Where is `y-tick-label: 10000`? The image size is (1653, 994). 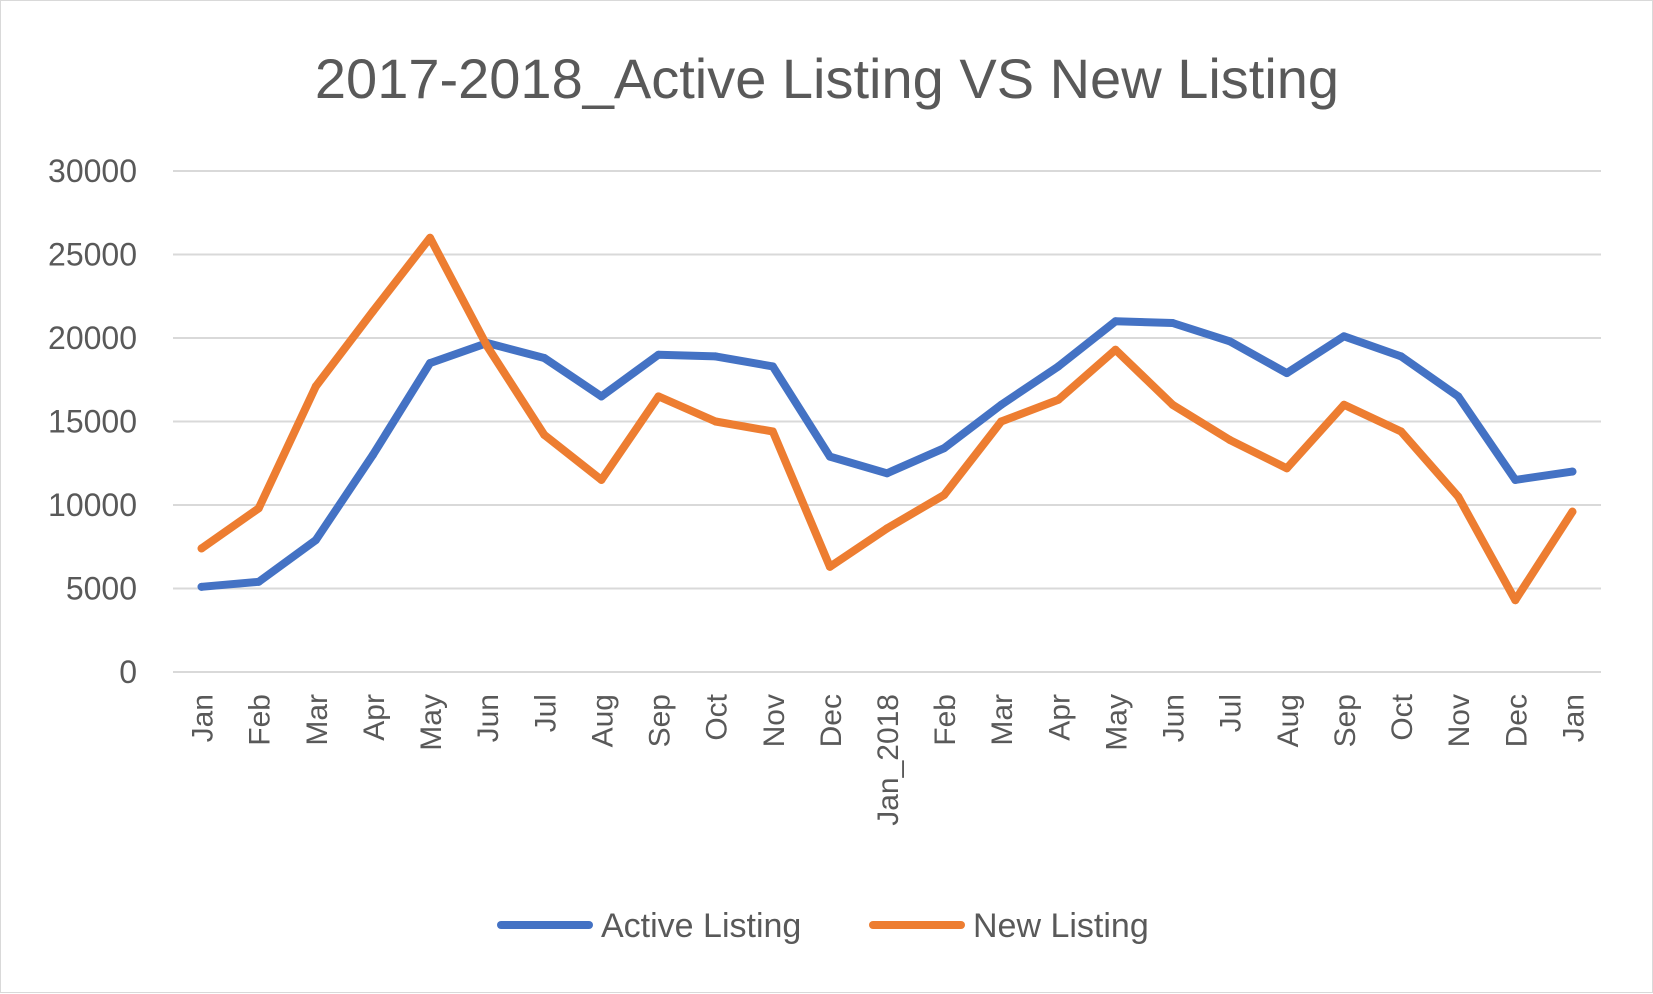 y-tick-label: 10000 is located at coordinates (92, 505).